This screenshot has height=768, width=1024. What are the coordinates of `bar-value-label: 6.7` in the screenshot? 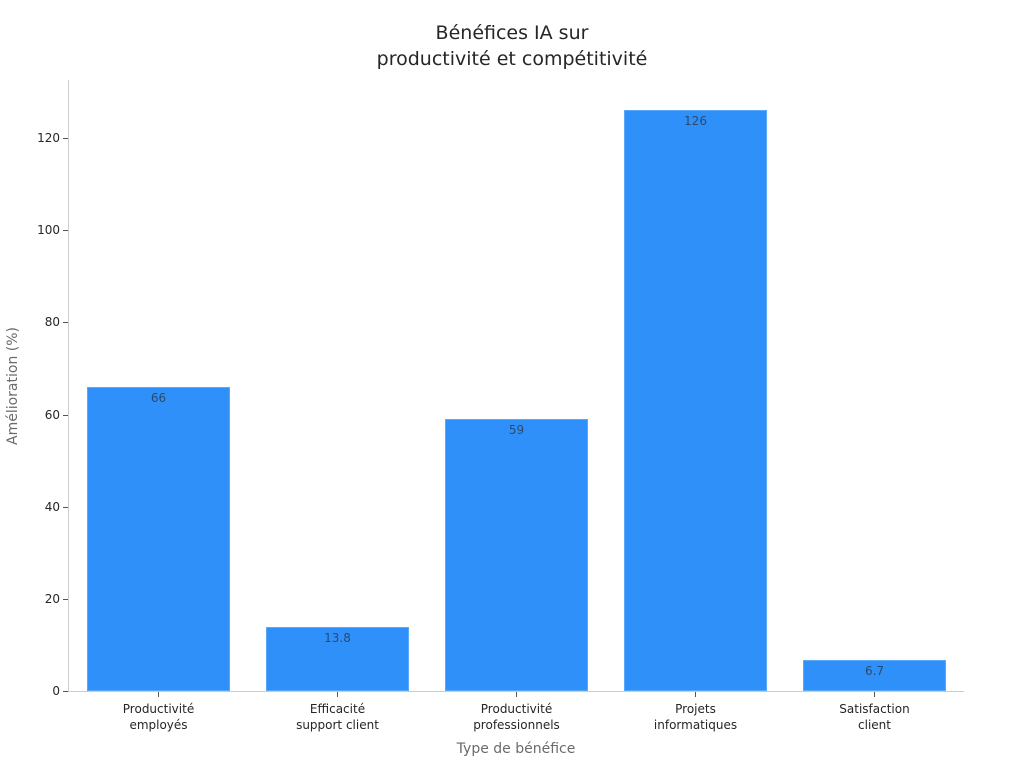 It's located at (874, 671).